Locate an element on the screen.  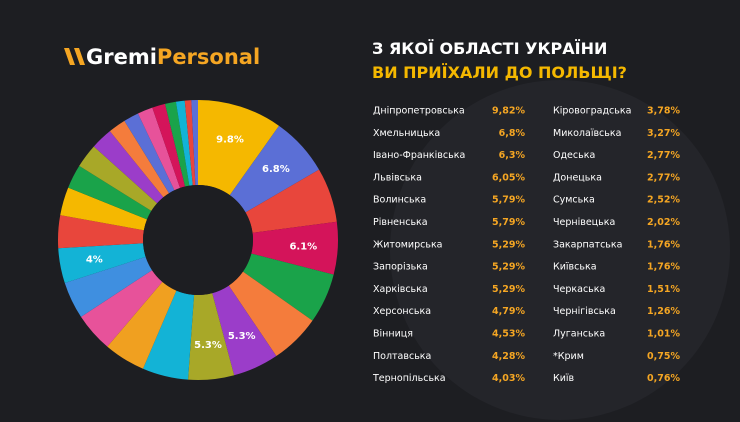
slice-label: 6.1% is located at coordinates (303, 246).